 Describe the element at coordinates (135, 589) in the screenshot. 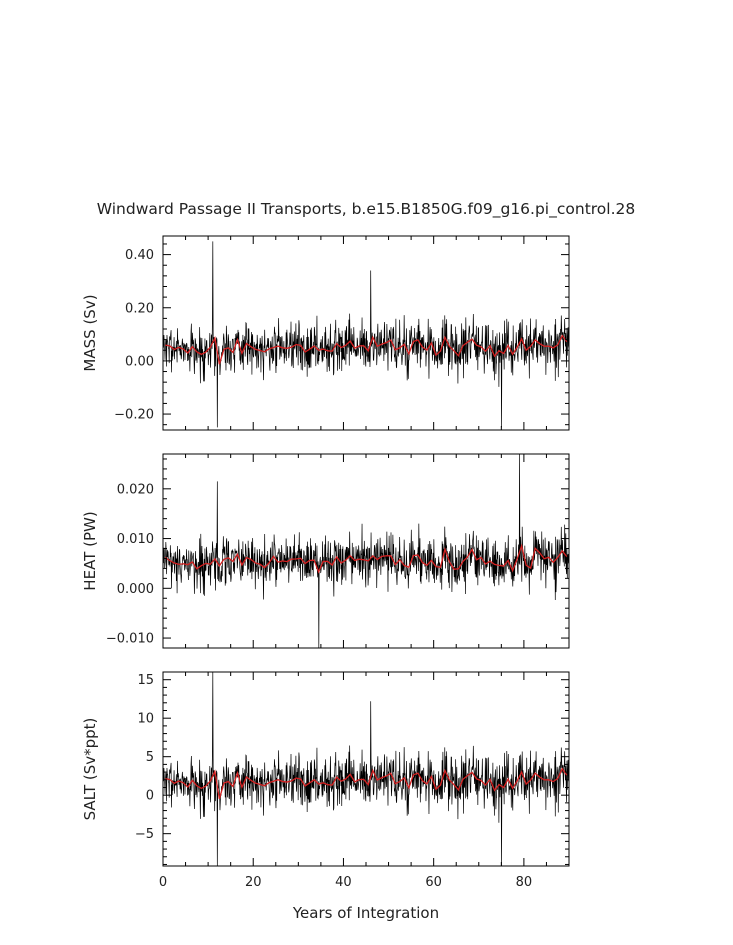

I see `heat-y-tick-label: 0.000` at that location.